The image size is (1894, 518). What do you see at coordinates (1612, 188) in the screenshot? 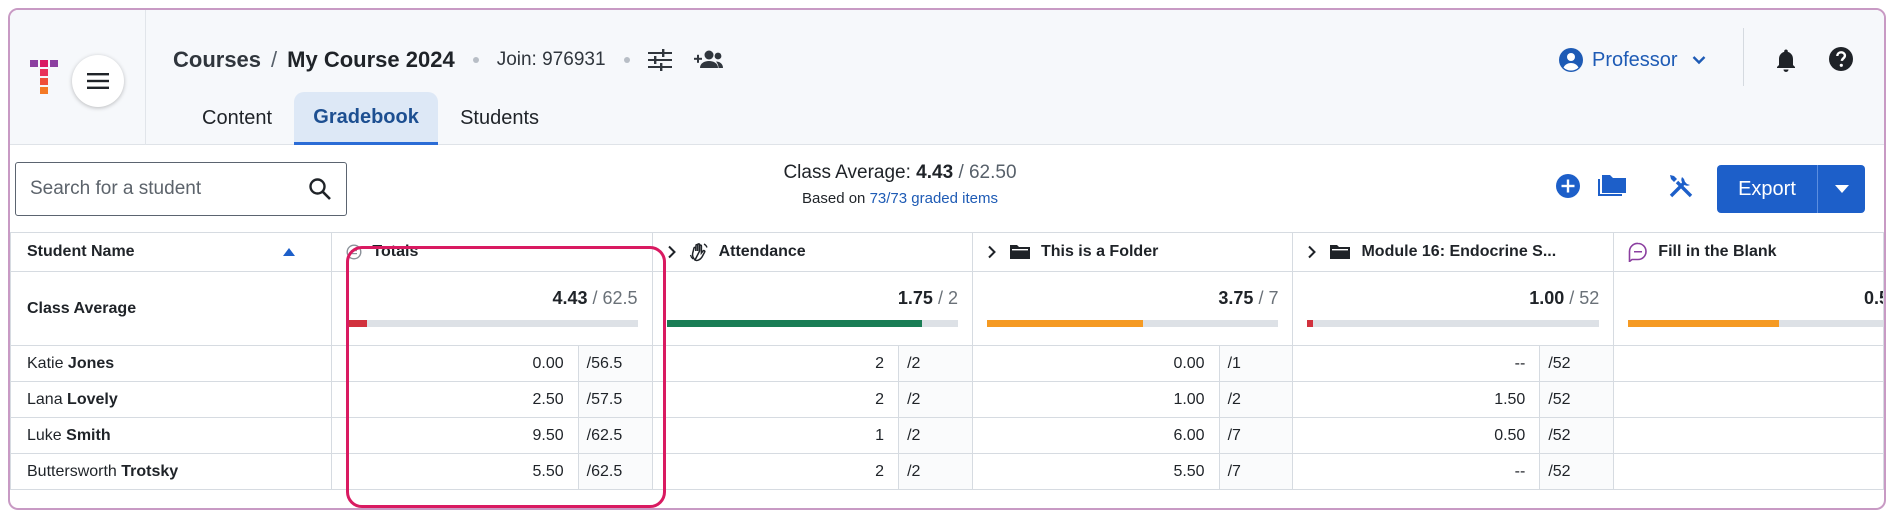
I see `folders-button` at bounding box center [1612, 188].